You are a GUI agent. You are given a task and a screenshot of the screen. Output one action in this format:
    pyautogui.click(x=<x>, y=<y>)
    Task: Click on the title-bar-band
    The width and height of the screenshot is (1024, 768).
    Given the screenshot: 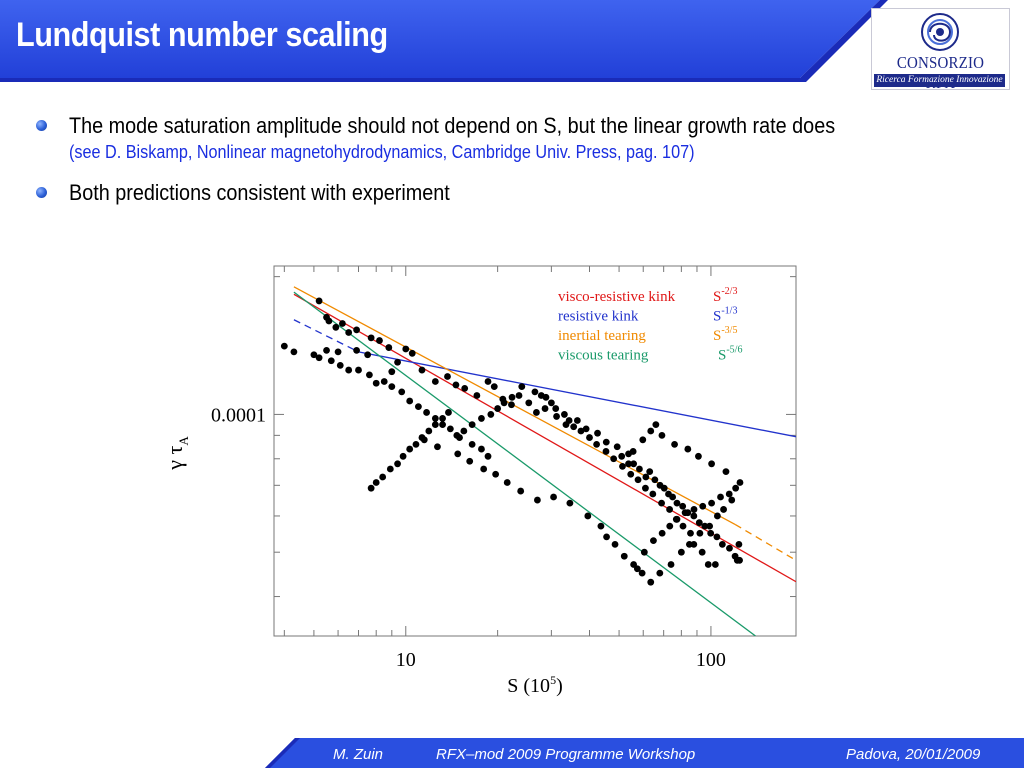 What is the action you would take?
    pyautogui.click(x=440, y=39)
    